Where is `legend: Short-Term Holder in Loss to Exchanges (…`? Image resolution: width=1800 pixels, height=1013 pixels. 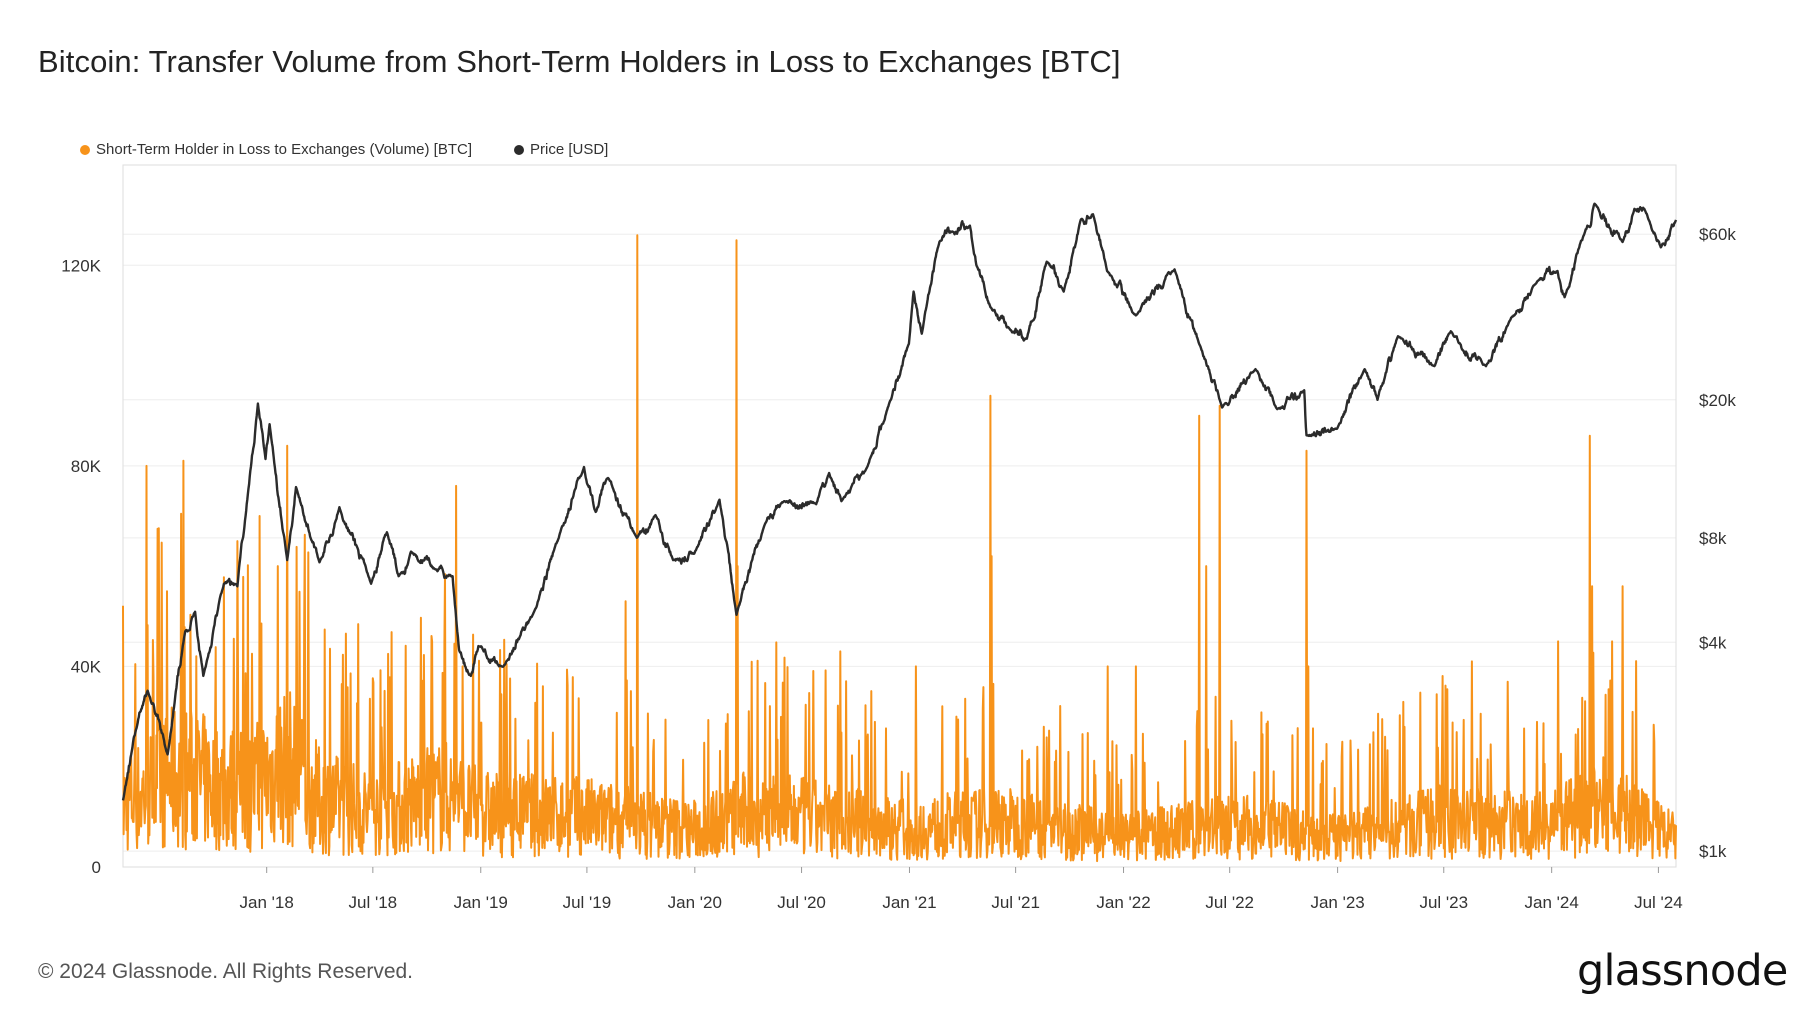
legend: Short-Term Holder in Loss to Exchanges (… is located at coordinates (344, 149).